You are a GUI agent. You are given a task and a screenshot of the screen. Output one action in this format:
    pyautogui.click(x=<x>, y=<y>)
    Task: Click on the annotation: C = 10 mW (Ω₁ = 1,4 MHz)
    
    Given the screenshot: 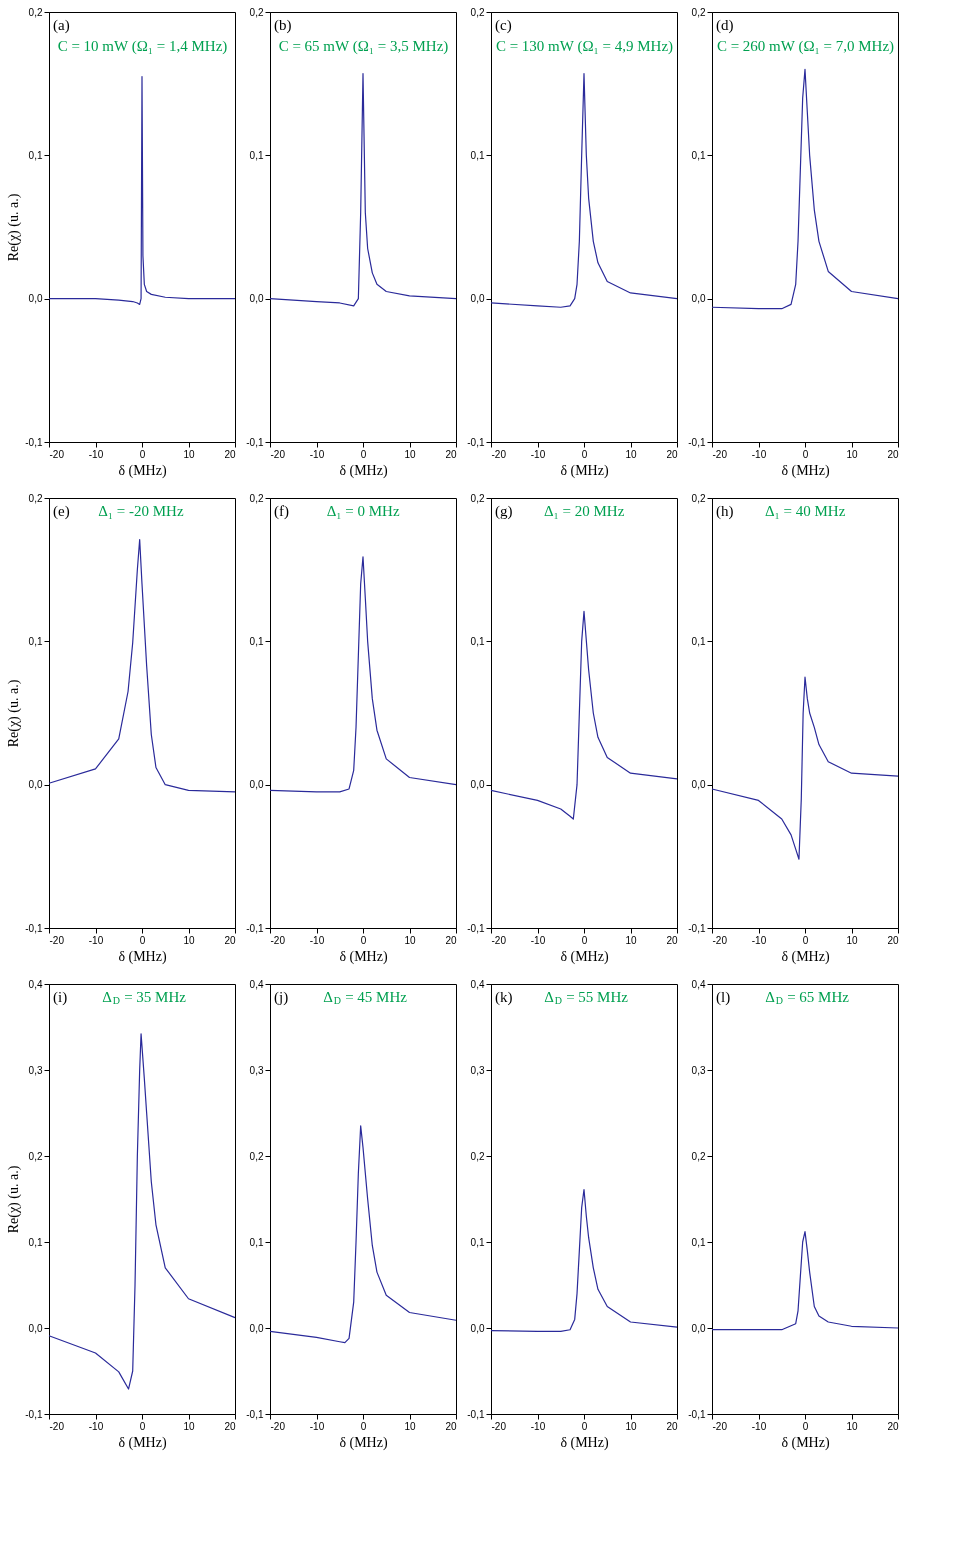 What is the action you would take?
    pyautogui.click(x=142, y=46)
    